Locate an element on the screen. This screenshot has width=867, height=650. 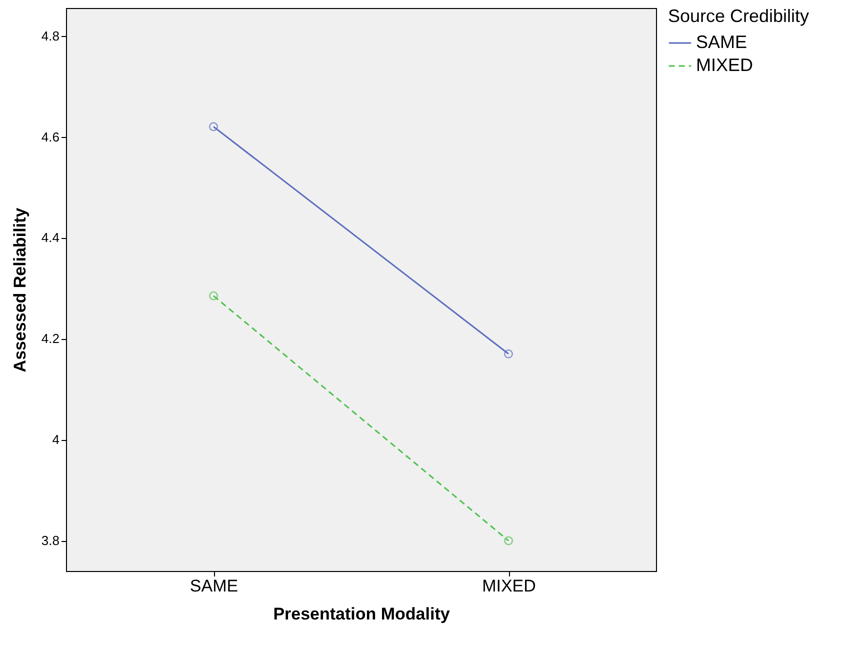
y-tick-label: 4.8 is located at coordinates (50, 36).